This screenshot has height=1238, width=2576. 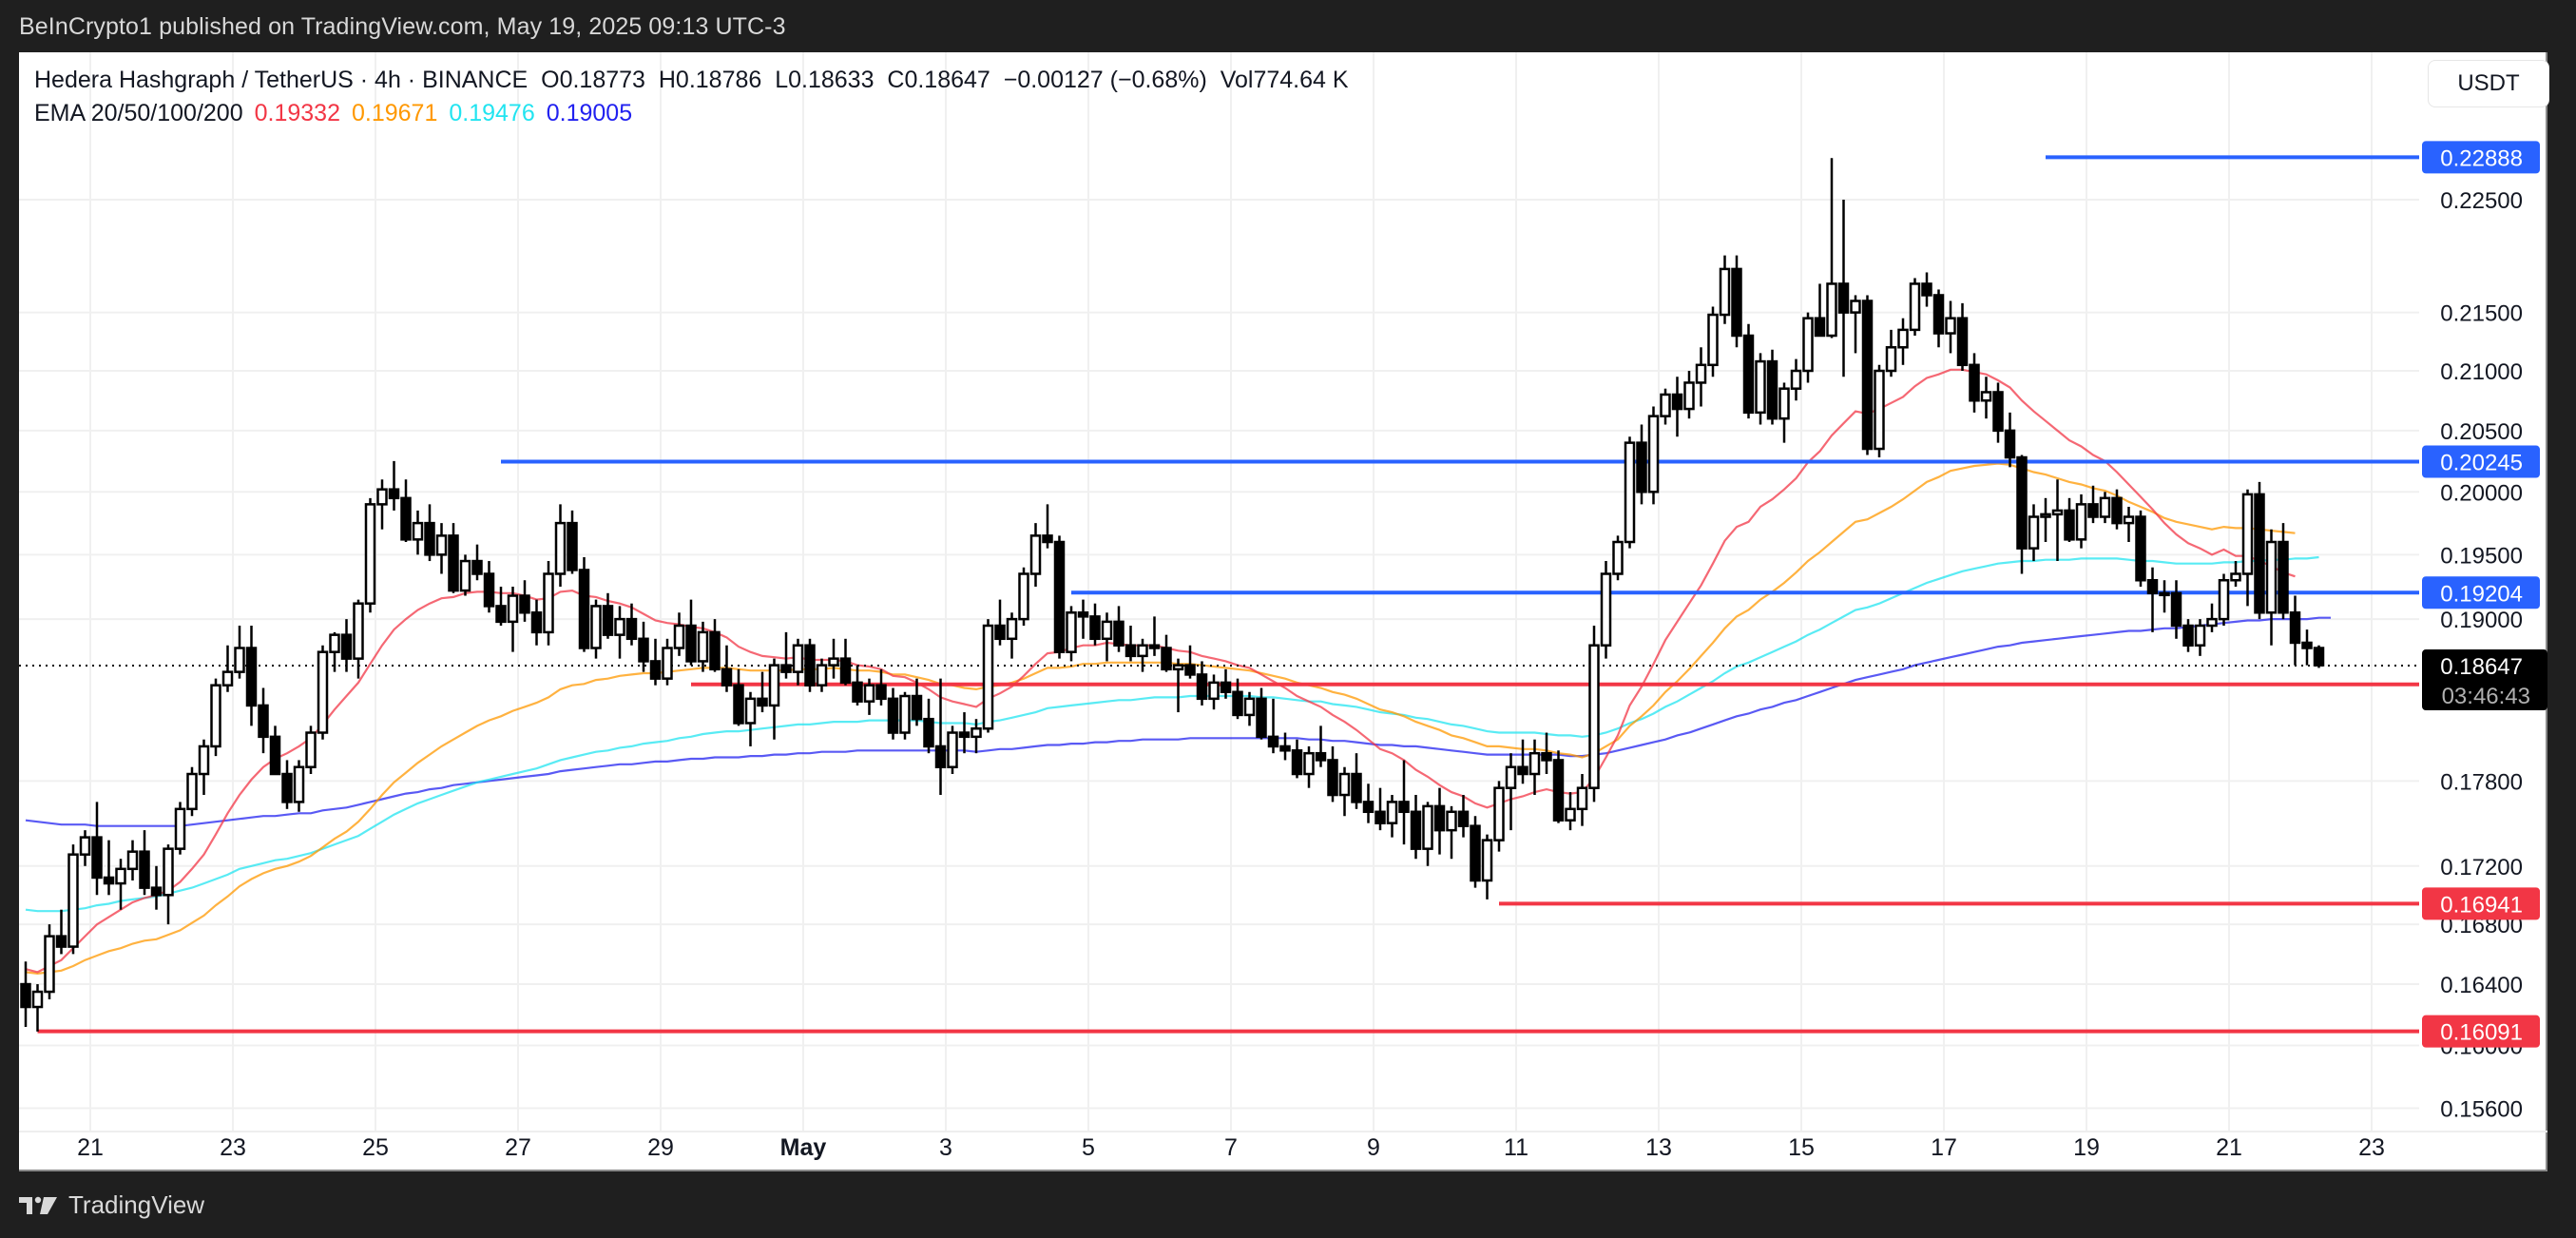 What do you see at coordinates (112, 1205) in the screenshot?
I see `tradingview-logo: TradingView` at bounding box center [112, 1205].